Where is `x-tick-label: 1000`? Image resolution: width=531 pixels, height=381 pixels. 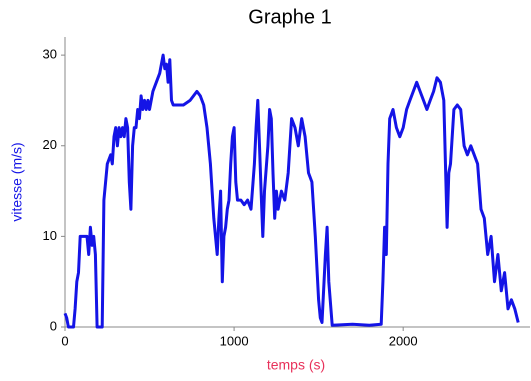
x-tick-label: 1000 is located at coordinates (234, 340).